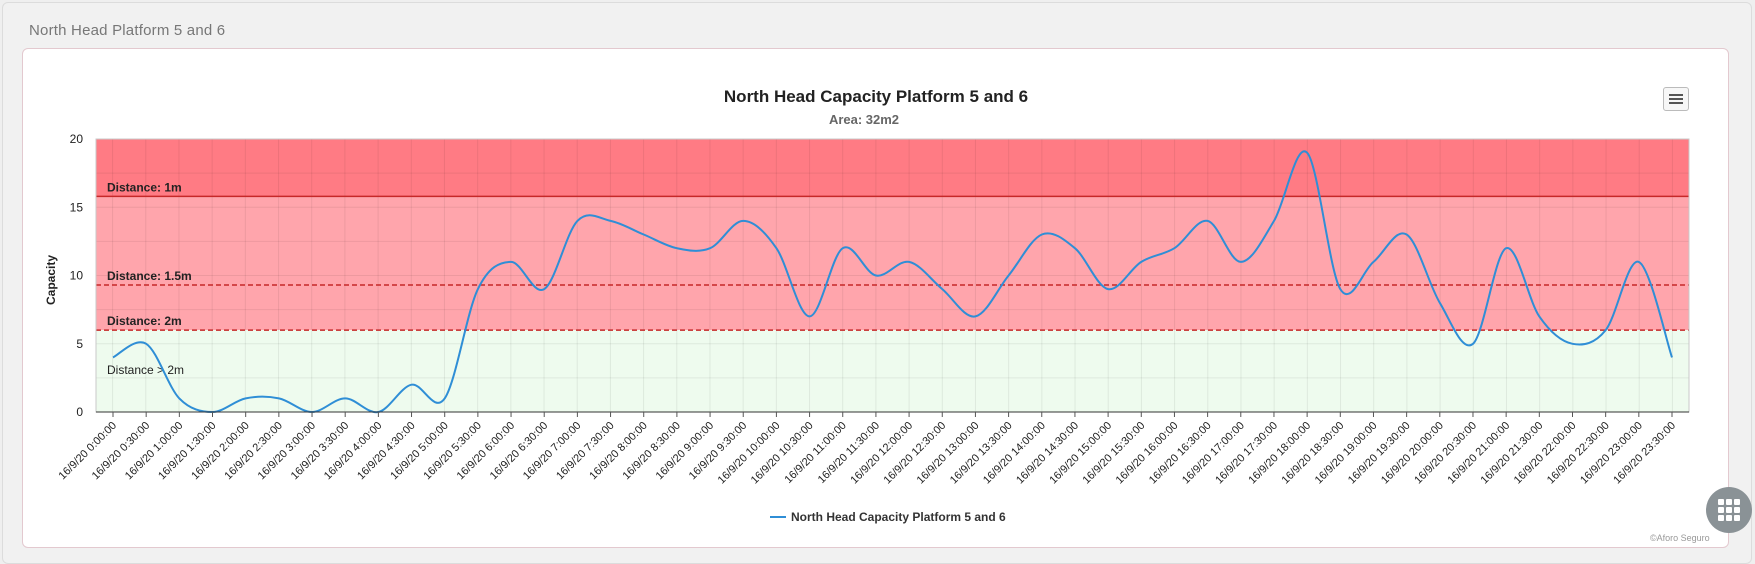 This screenshot has width=1755, height=564. I want to click on x-tick-label: 16/9/20 4:00:00, so click(353, 451).